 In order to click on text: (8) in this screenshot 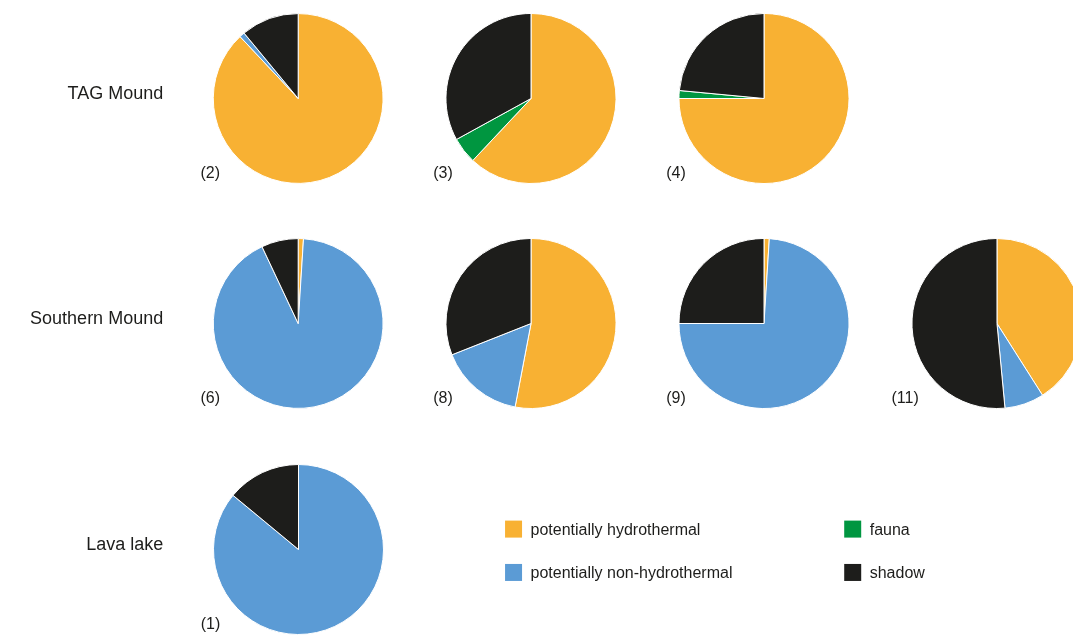, I will do `click(443, 397)`.